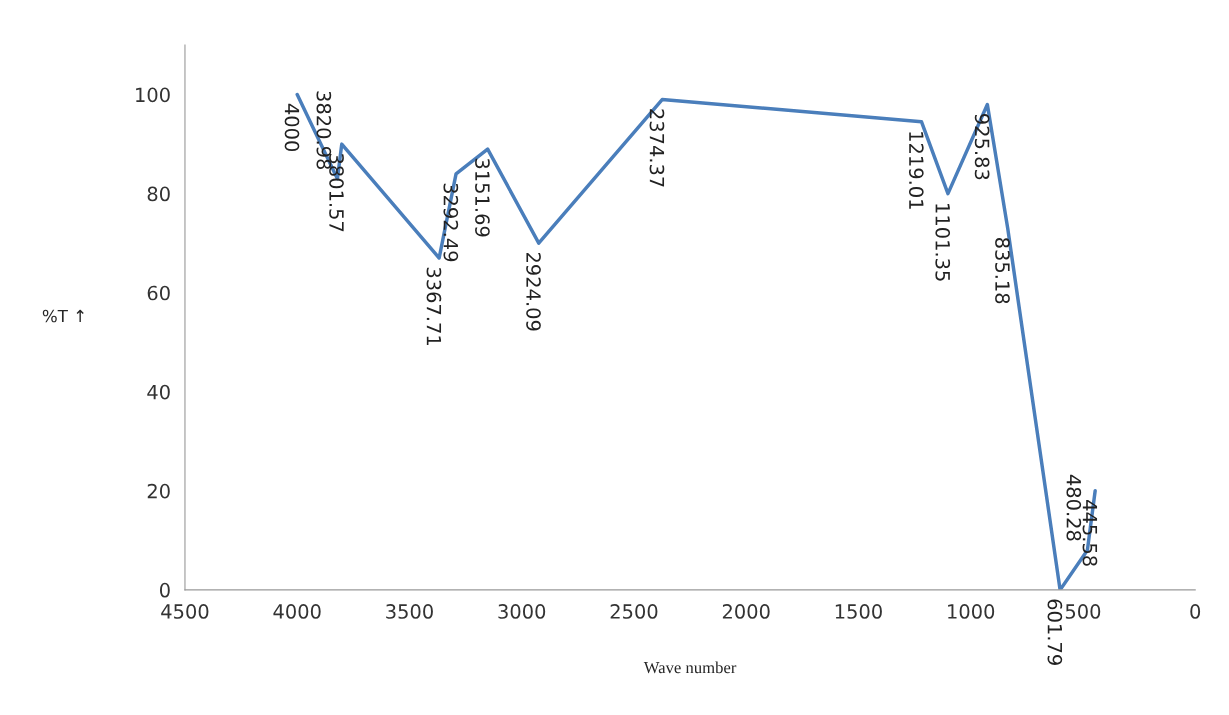 This screenshot has width=1229, height=715. I want to click on x-tick-label: 0, so click(1195, 611).